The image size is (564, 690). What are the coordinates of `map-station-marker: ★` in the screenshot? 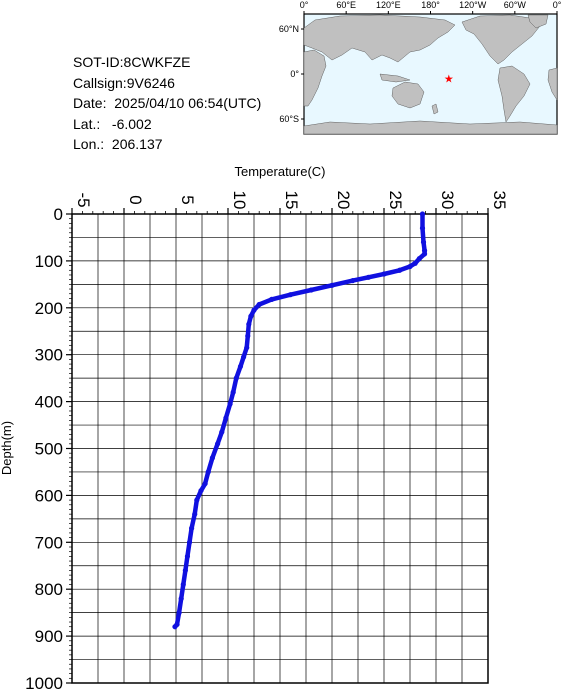 It's located at (449, 80).